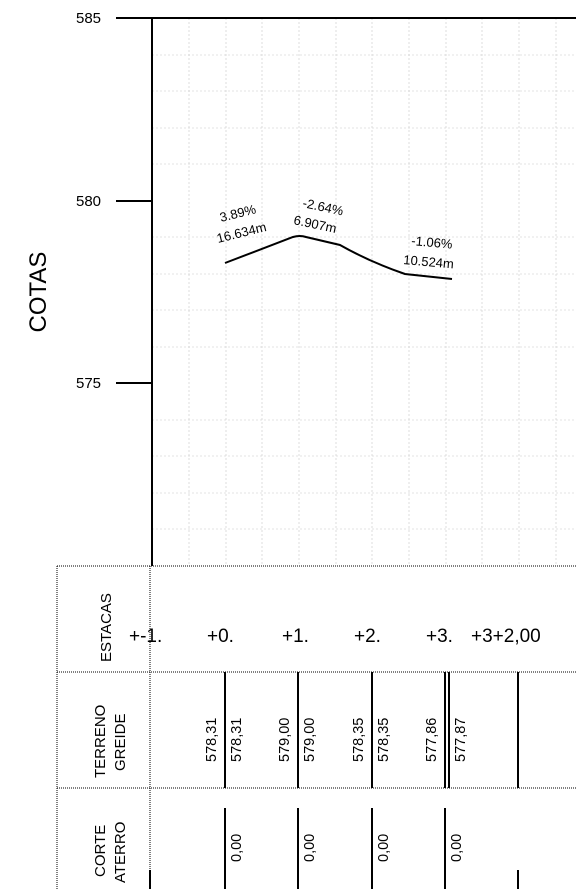  Describe the element at coordinates (432, 740) in the screenshot. I see `terreno-value: 577,86` at that location.